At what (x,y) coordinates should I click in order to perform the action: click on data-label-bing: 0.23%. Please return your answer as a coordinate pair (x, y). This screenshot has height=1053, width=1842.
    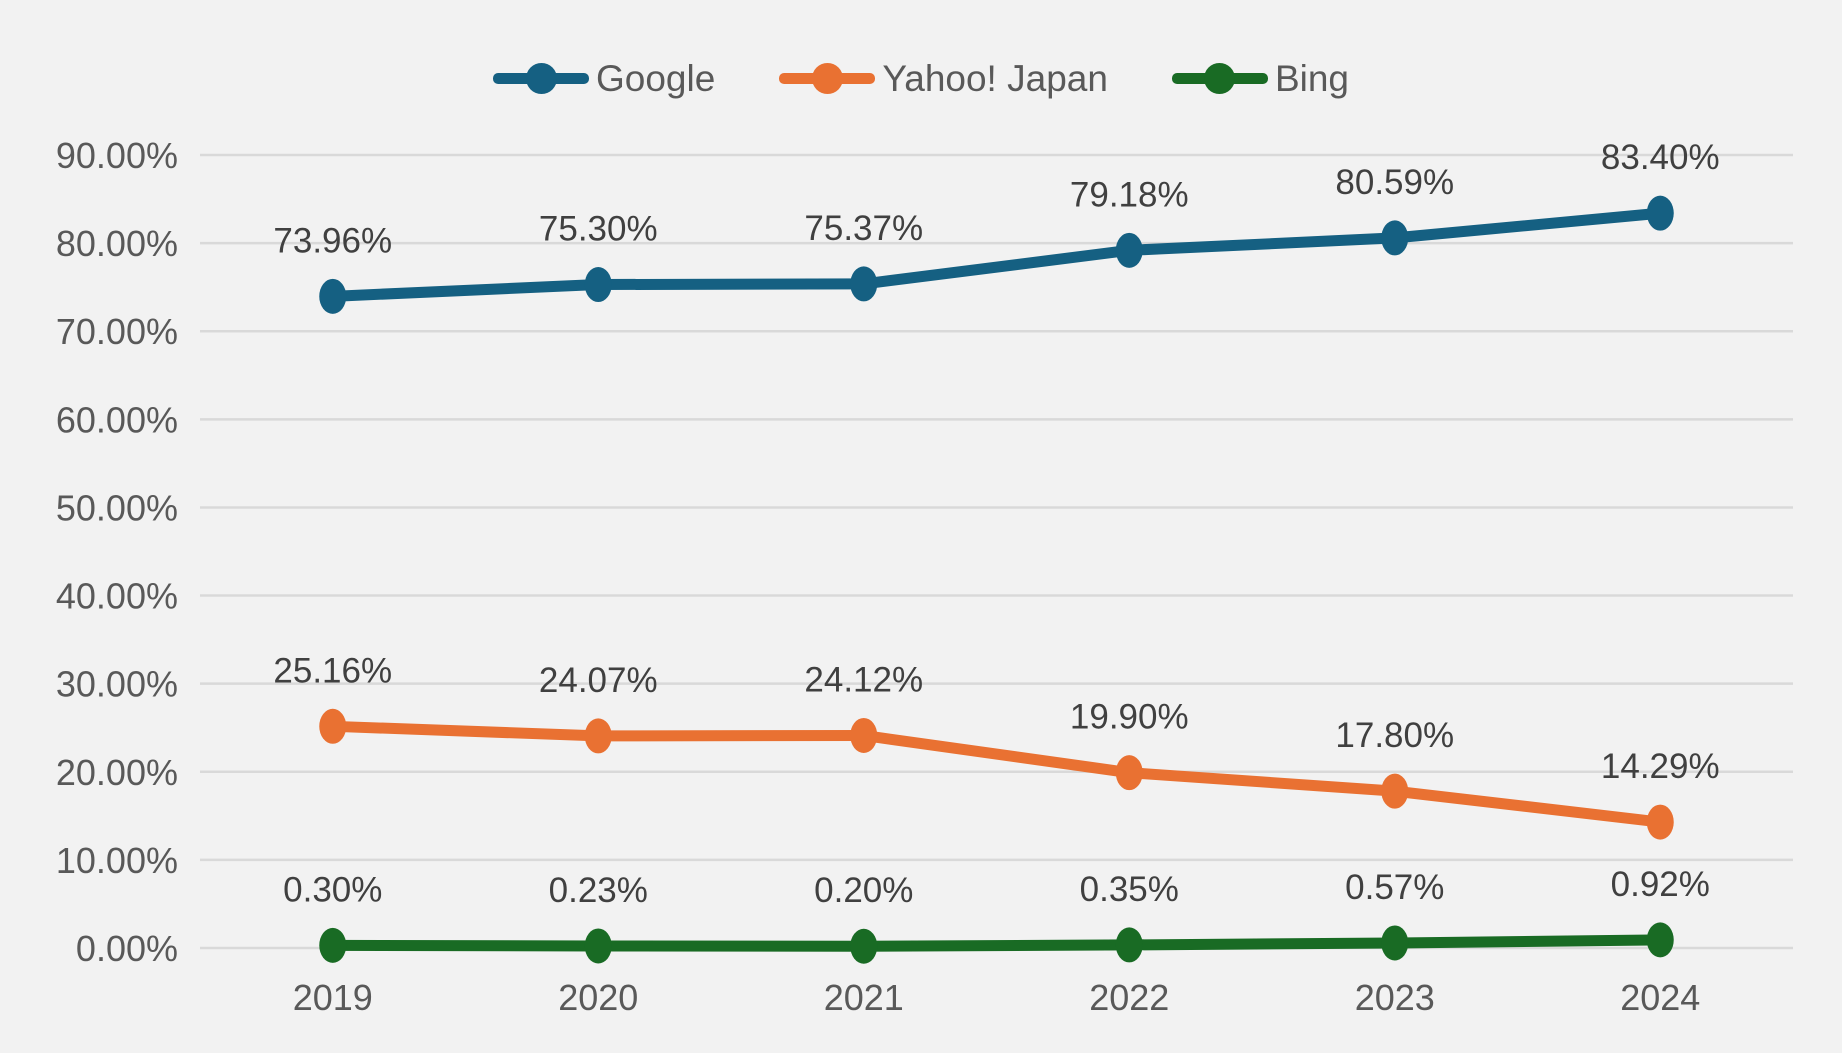
    Looking at the image, I should click on (598, 890).